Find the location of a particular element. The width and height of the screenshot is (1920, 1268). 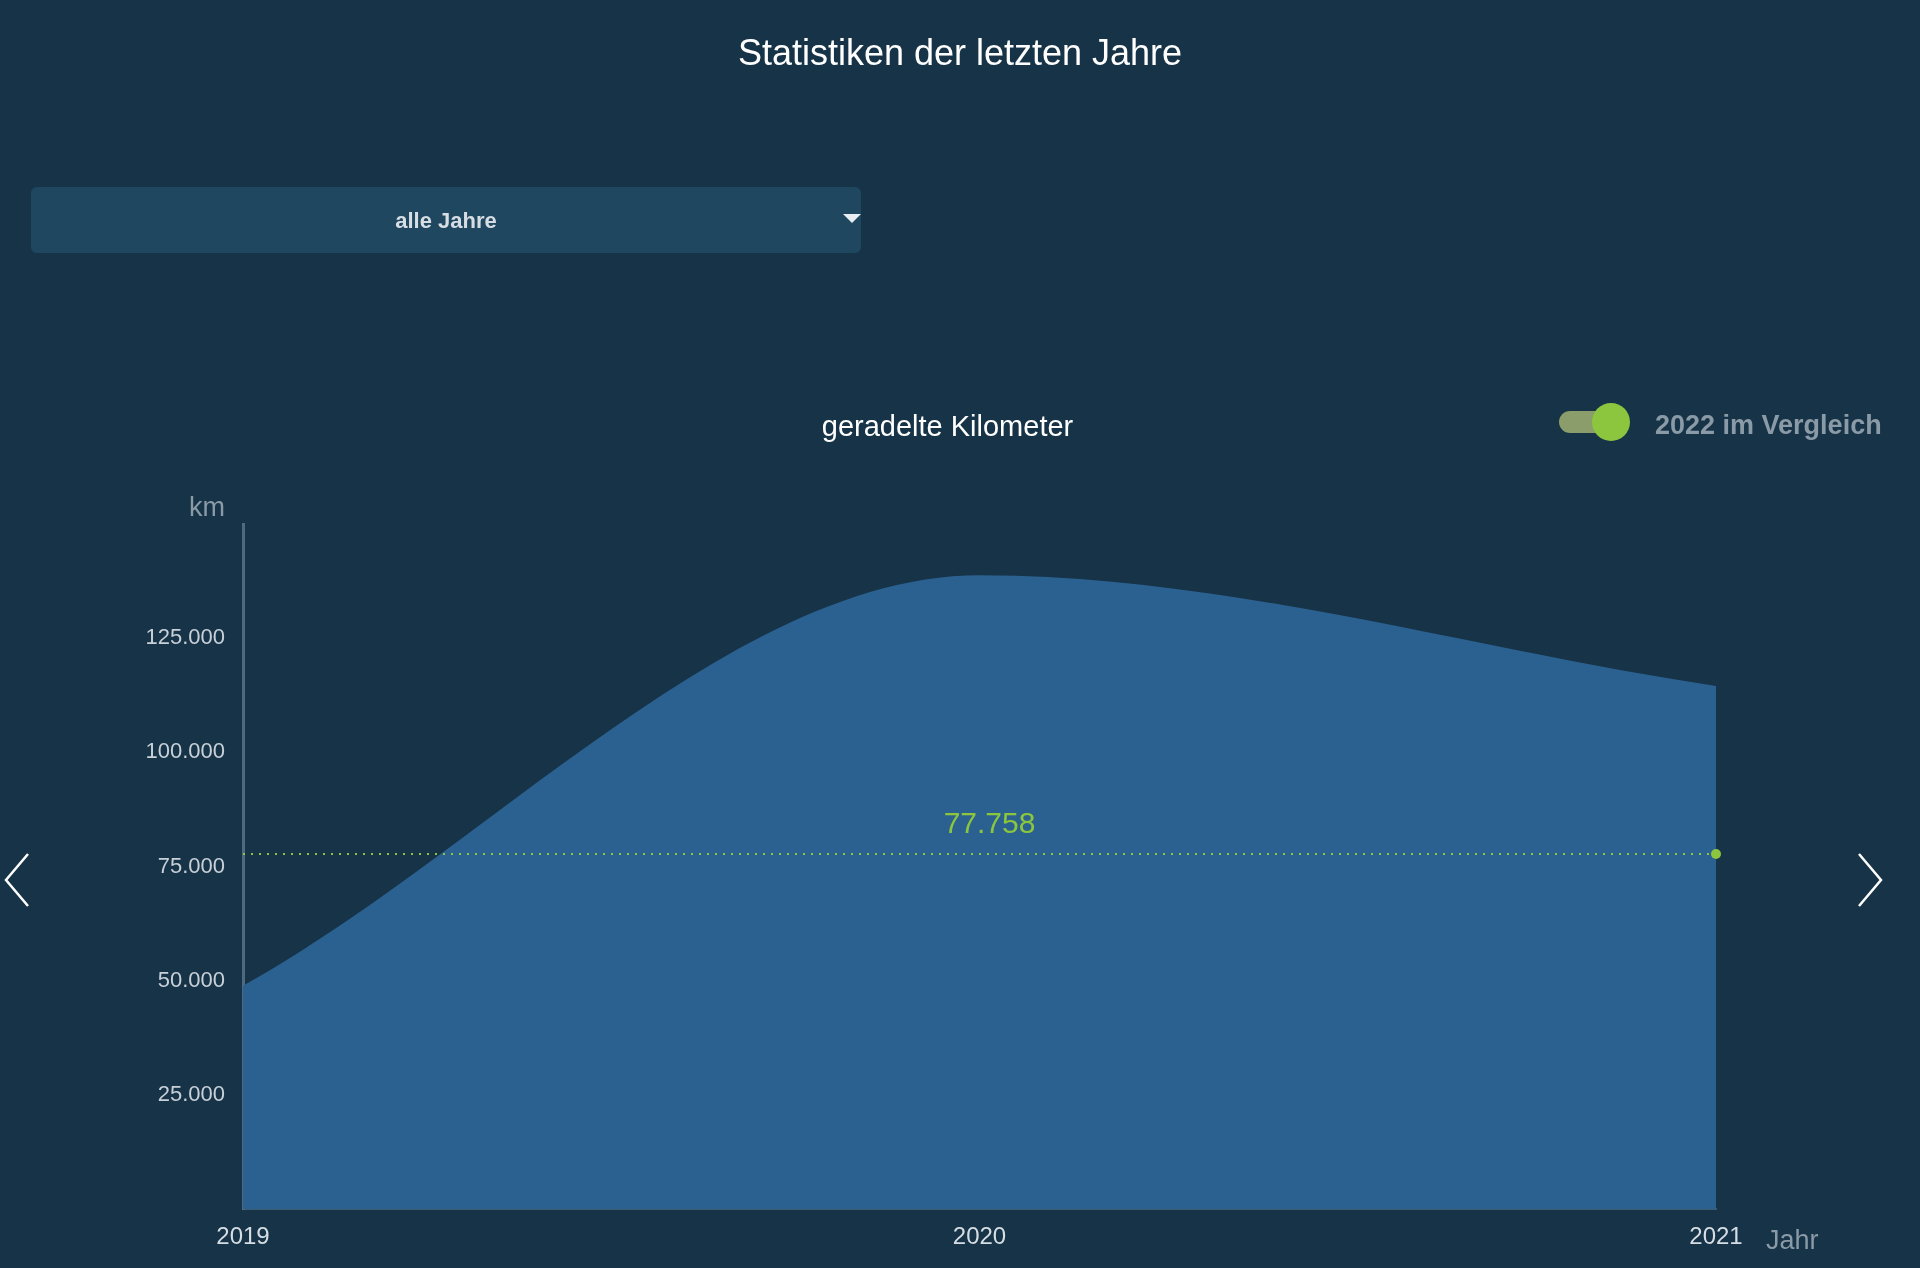

y-tick-label: 125.000 is located at coordinates (185, 637).